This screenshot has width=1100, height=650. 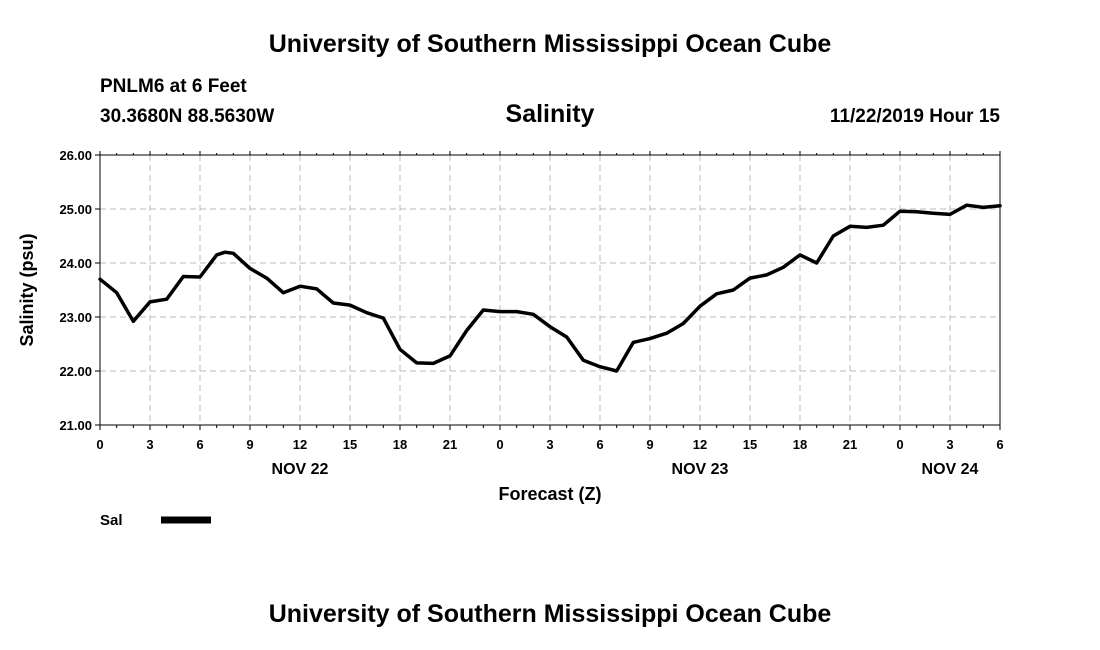 What do you see at coordinates (75, 155) in the screenshot?
I see `y-tick-label: 26.00` at bounding box center [75, 155].